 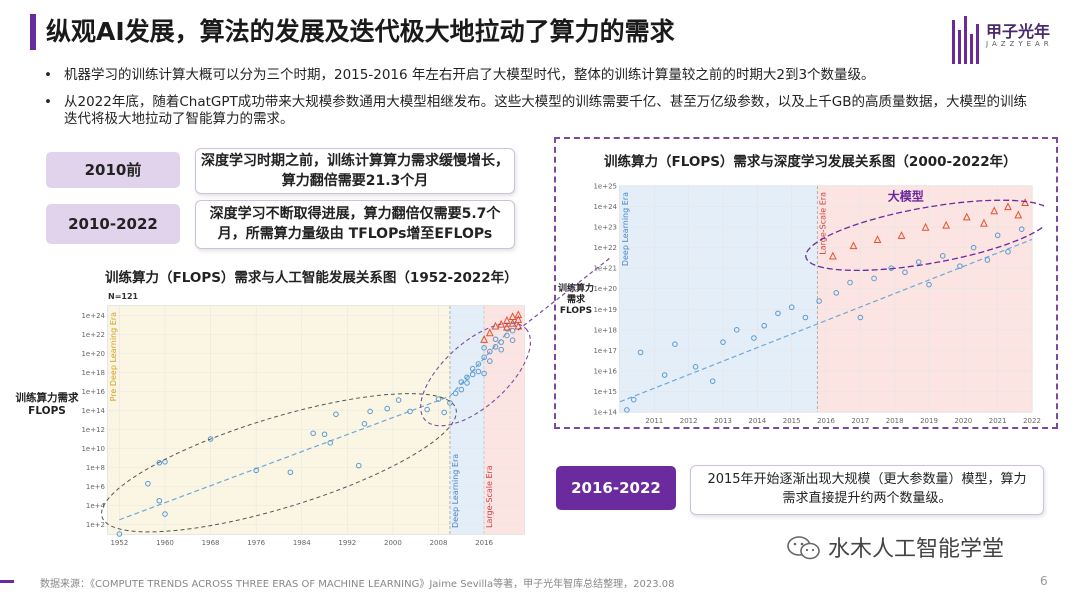 What do you see at coordinates (810, 162) in the screenshot?
I see `right-chart-title: 训练算力（FLOPS）需求与深度学习发展关系图（2000-2022年）` at bounding box center [810, 162].